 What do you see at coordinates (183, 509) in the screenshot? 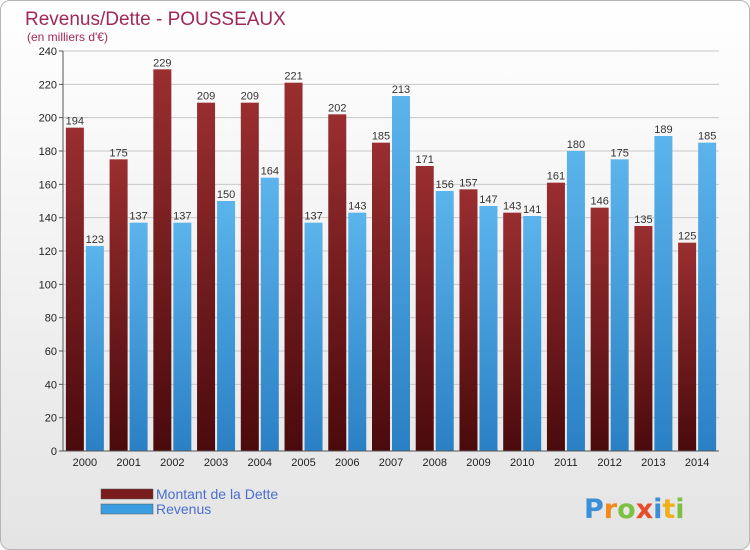
I see `legend-label-revenus: Revenus` at bounding box center [183, 509].